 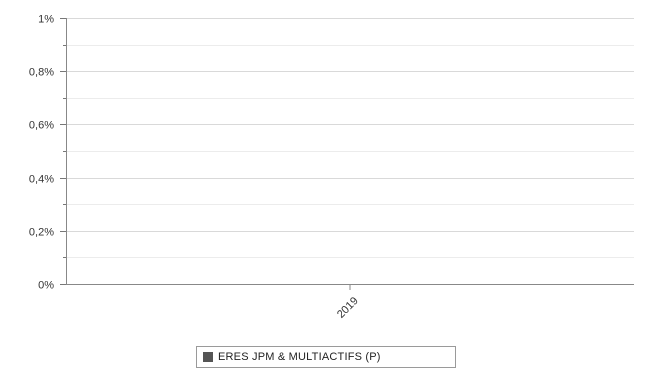 I want to click on chart-legend: ERES JPM & MULTIACTIFS (P), so click(x=326, y=357).